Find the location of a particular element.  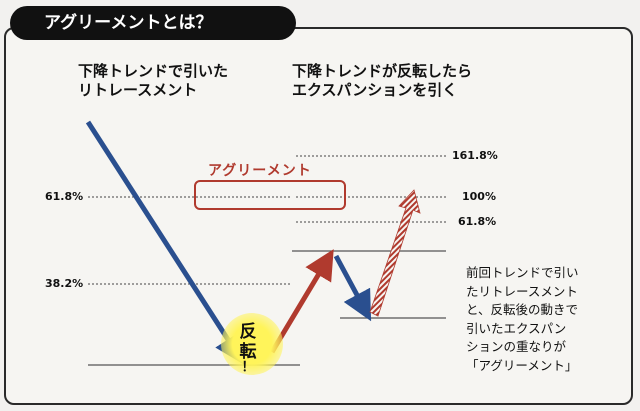

downtrend-arrow is located at coordinates (165, 242).